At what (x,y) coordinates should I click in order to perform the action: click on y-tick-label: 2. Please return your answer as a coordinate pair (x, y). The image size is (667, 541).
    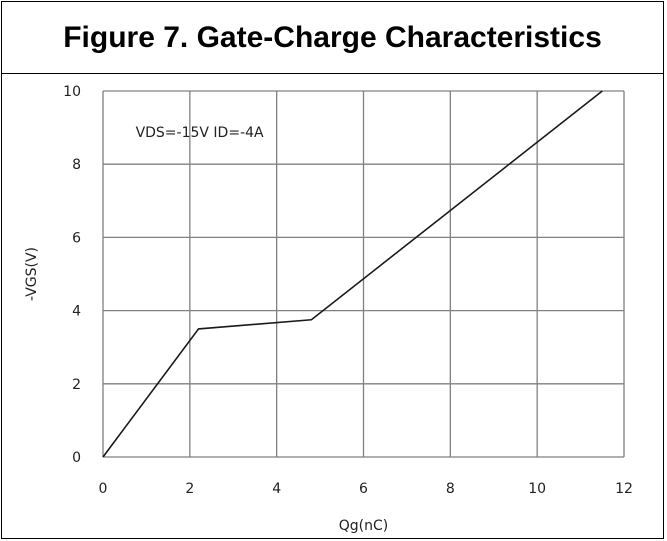
    Looking at the image, I should click on (76, 385).